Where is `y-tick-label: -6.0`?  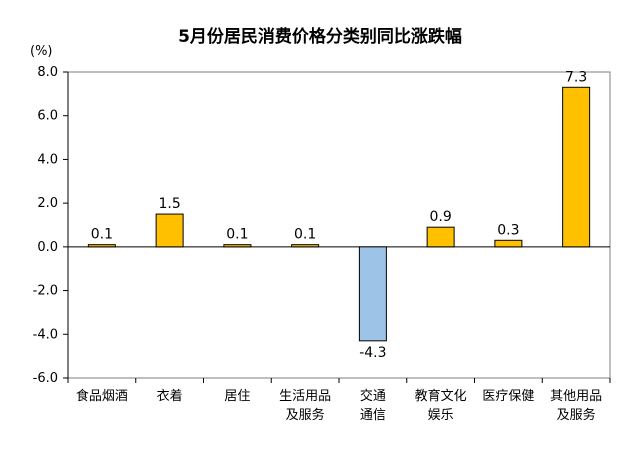 y-tick-label: -6.0 is located at coordinates (45, 378).